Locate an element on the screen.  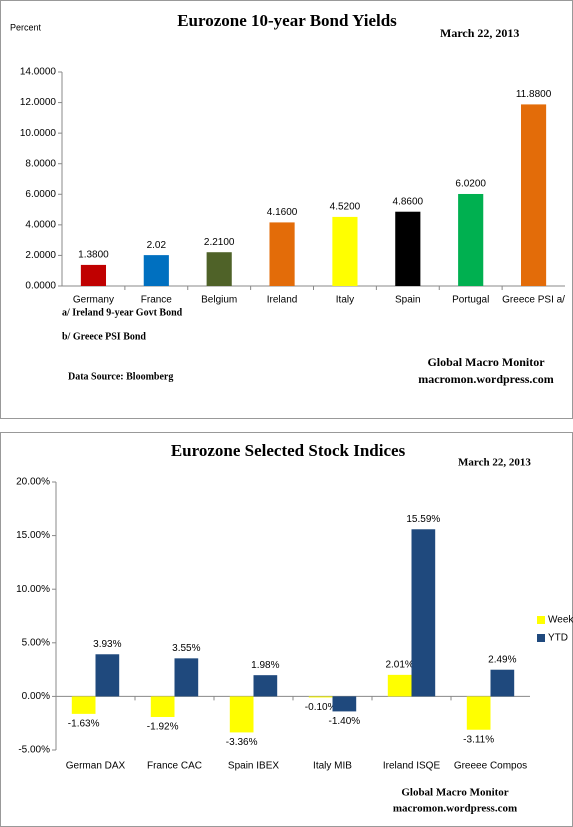
x-tick-label: Portugal is located at coordinates (470, 300).